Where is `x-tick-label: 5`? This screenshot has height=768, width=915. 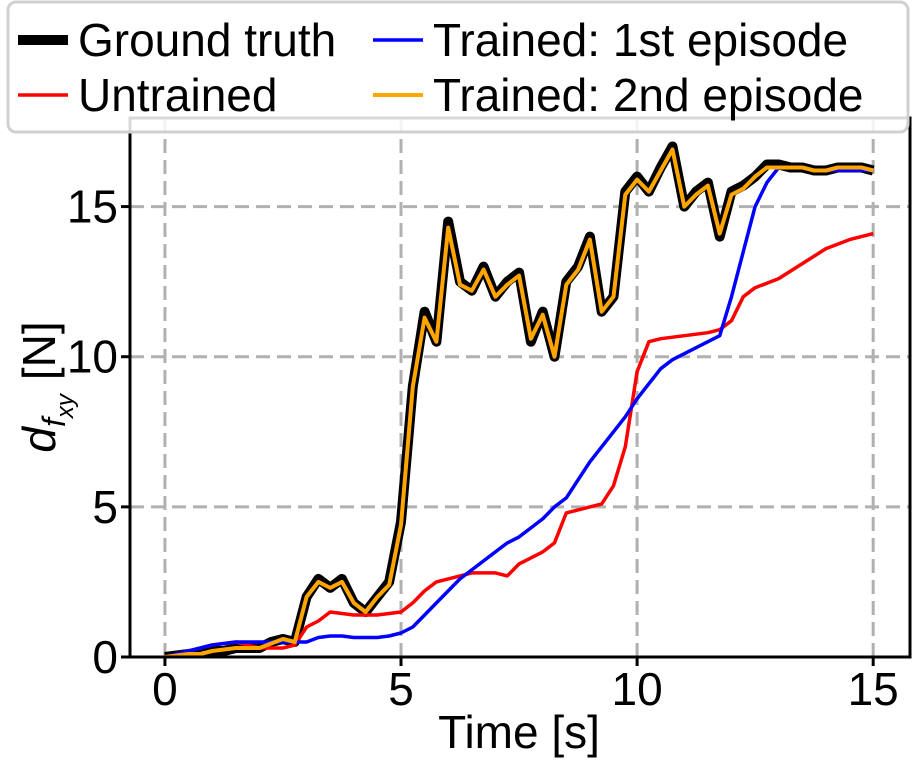
x-tick-label: 5 is located at coordinates (401, 689).